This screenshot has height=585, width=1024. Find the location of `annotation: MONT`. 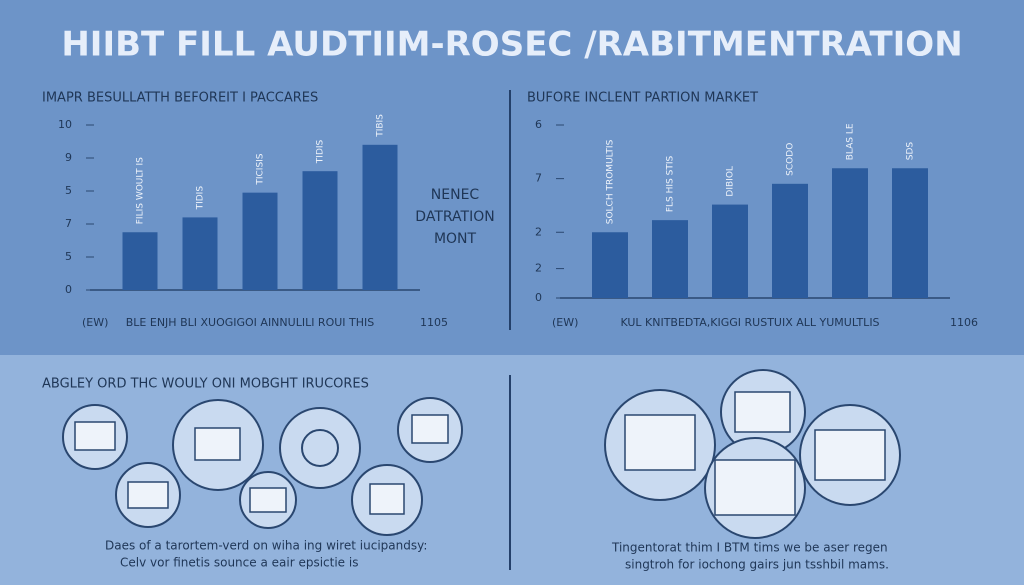

annotation: MONT is located at coordinates (455, 239).